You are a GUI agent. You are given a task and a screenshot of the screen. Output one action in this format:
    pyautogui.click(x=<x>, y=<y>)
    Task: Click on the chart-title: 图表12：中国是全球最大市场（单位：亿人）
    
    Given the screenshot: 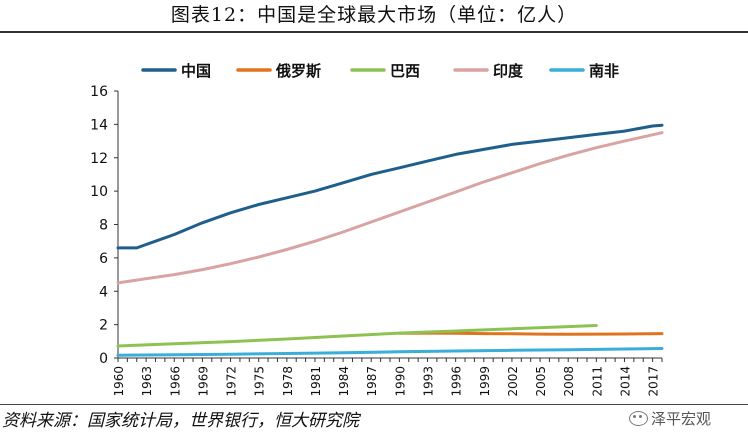 What is the action you would take?
    pyautogui.click(x=374, y=15)
    